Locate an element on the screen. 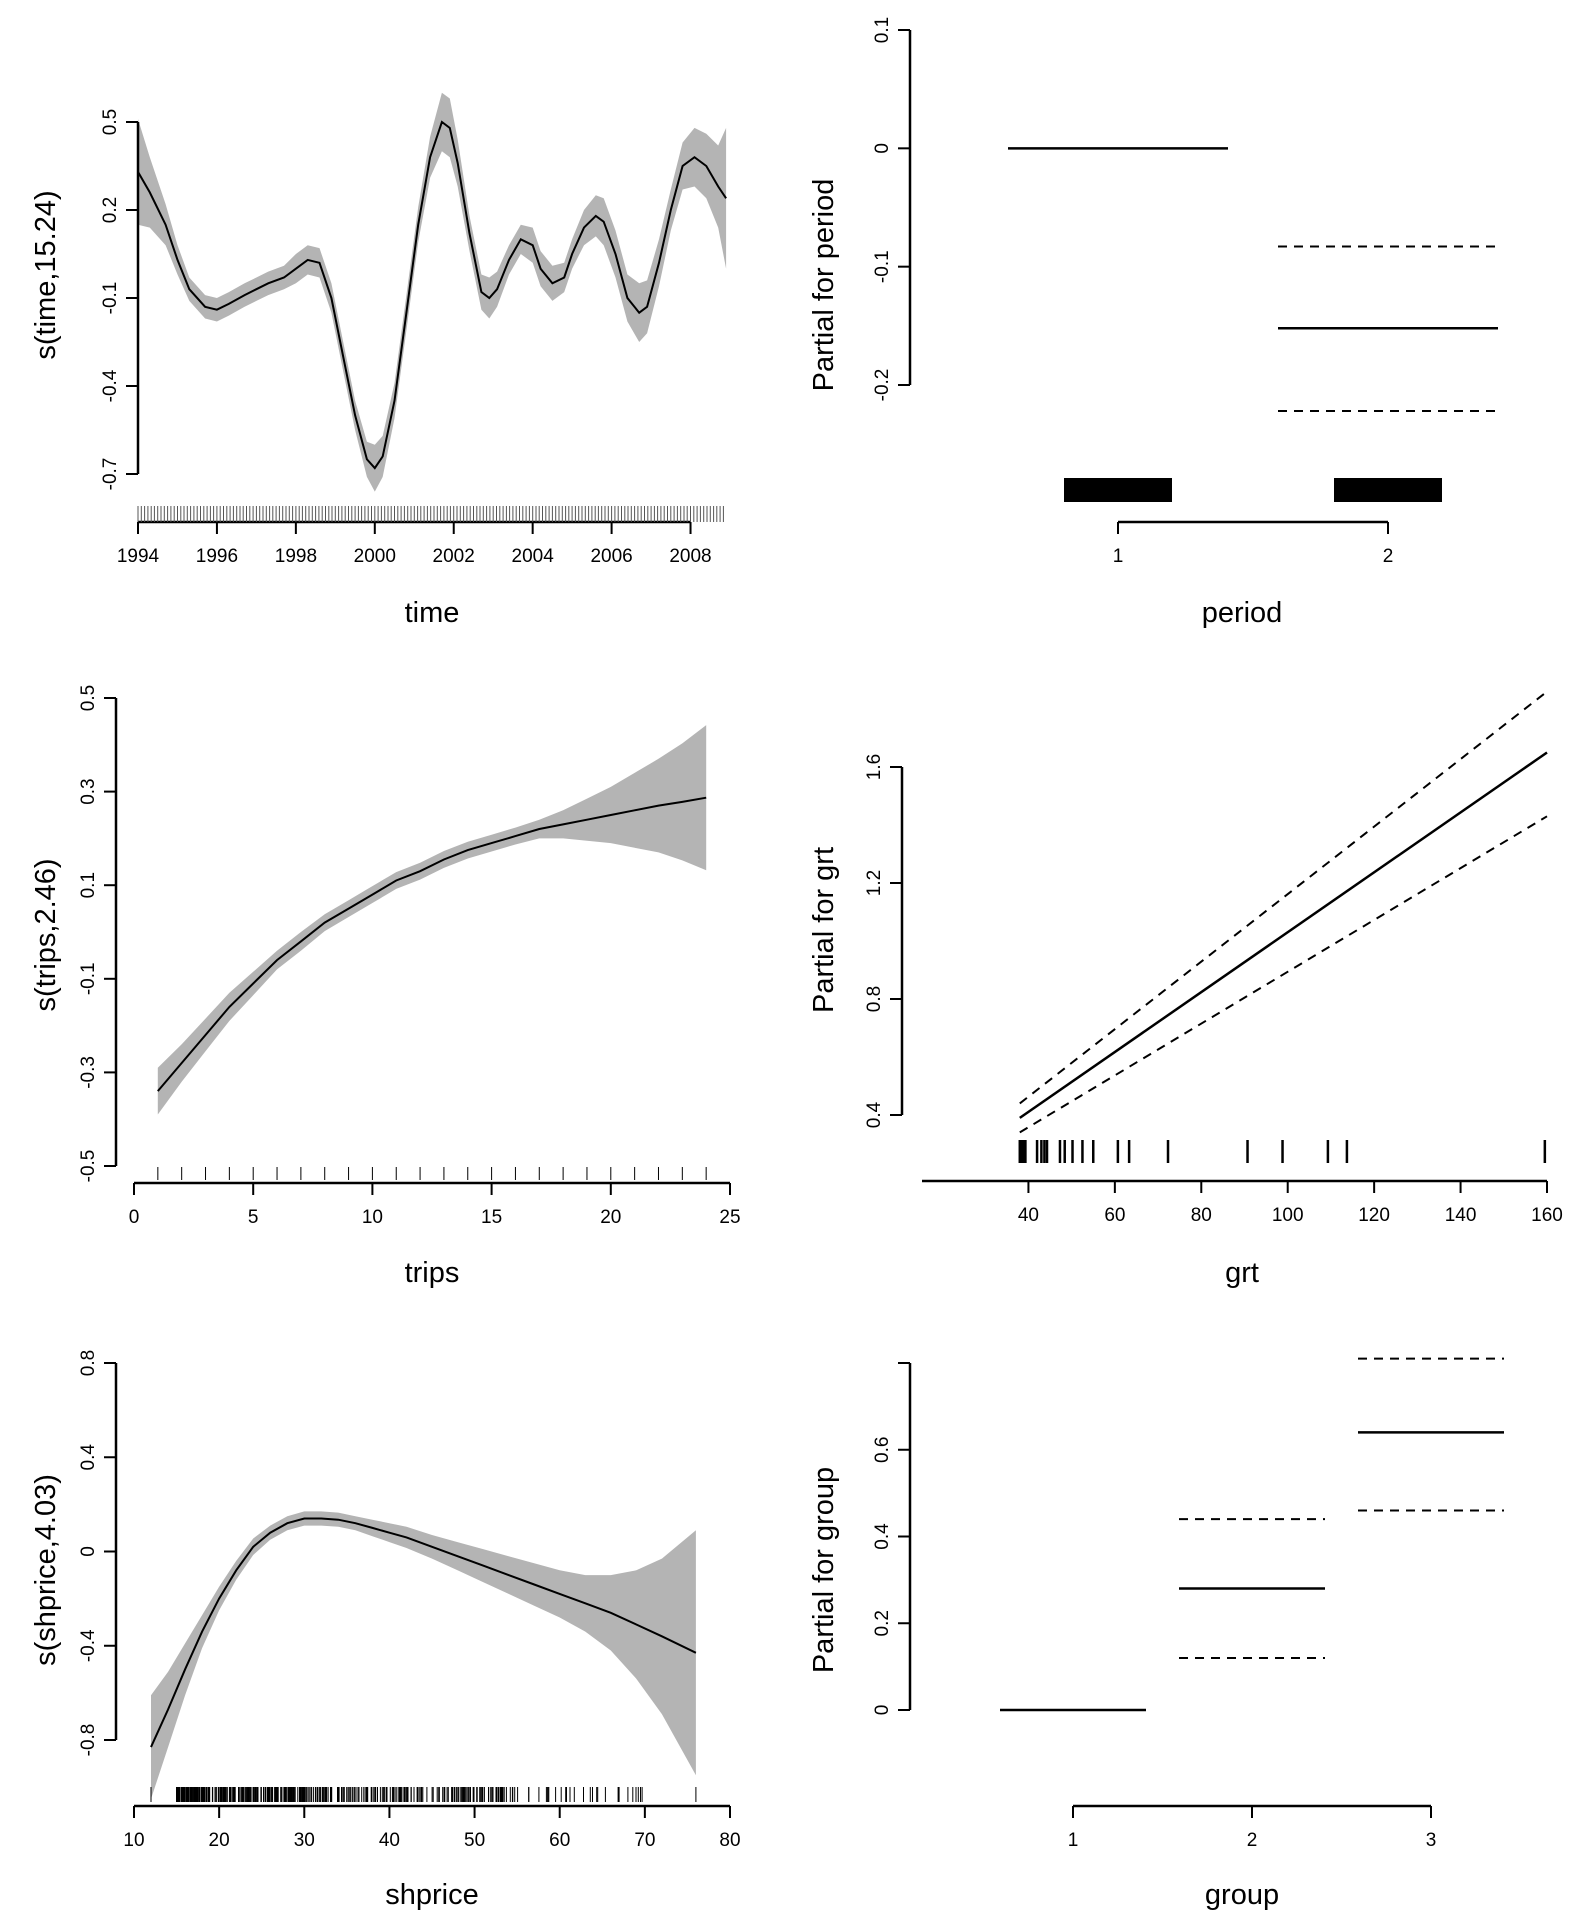 The width and height of the screenshot is (1575, 1919). panel-period: period Partial for period -0.2 -0.1 0 0.1 1 2 is located at coordinates (1153, 323).